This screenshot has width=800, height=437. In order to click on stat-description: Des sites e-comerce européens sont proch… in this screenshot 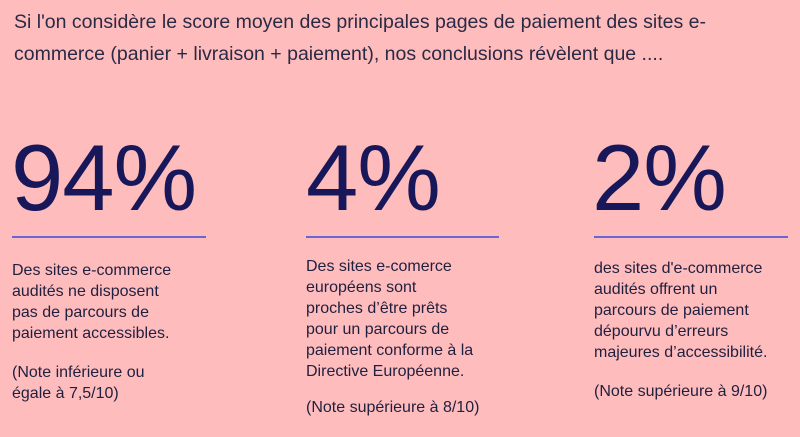, I will do `click(390, 319)`.